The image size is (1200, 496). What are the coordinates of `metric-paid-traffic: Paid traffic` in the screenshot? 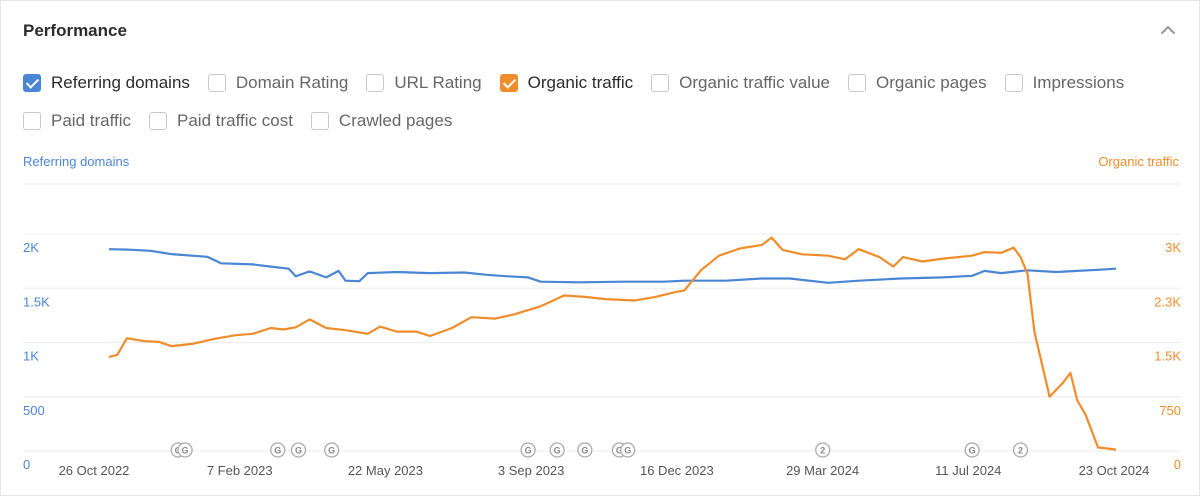 It's located at (77, 121).